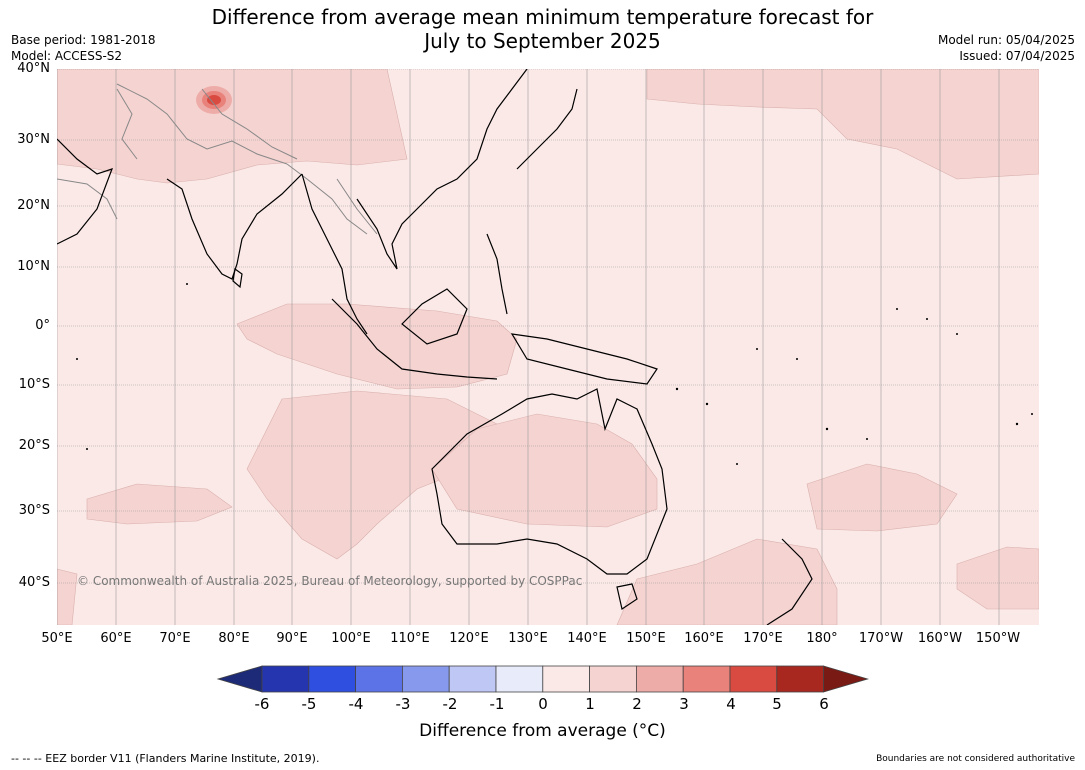 The image size is (1085, 770). Describe the element at coordinates (763, 638) in the screenshot. I see `lon-label-170e: 170°E` at that location.